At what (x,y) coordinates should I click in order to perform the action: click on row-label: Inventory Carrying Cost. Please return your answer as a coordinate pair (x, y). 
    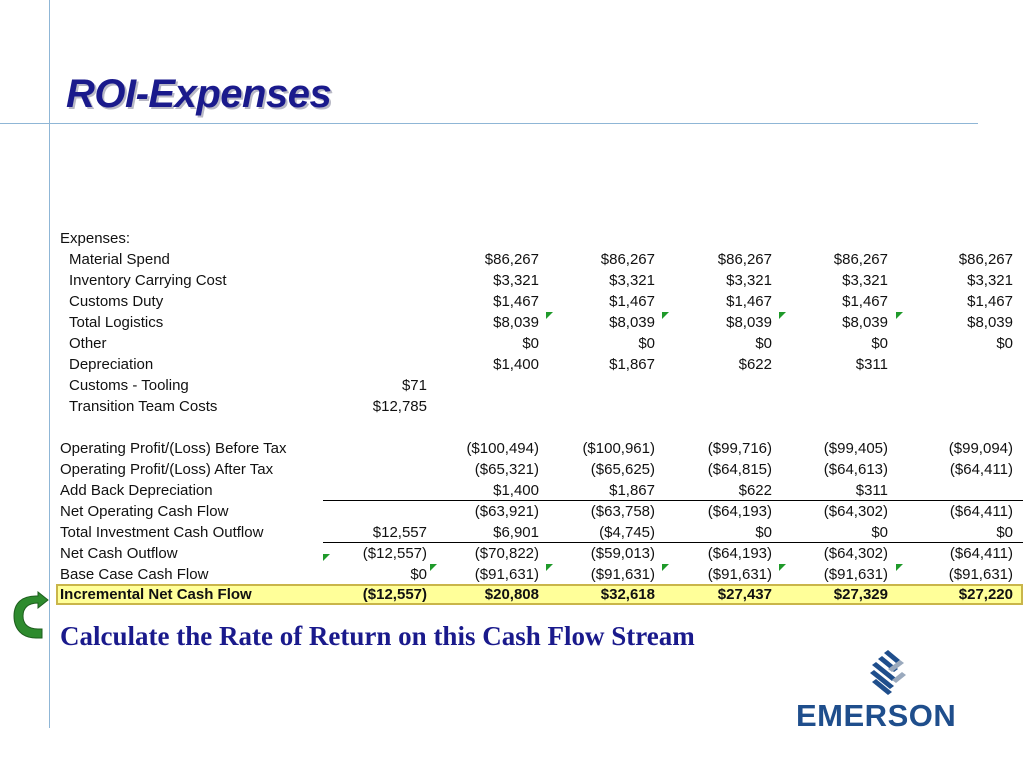
    Looking at the image, I should click on (148, 280).